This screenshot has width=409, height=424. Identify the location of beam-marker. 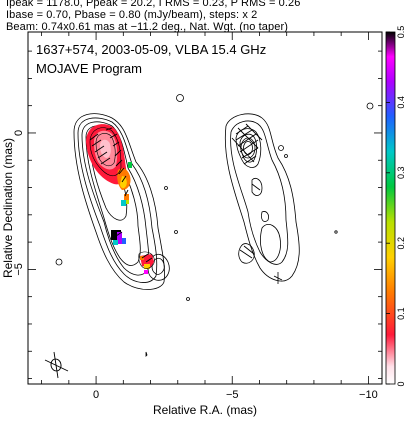
(56, 365).